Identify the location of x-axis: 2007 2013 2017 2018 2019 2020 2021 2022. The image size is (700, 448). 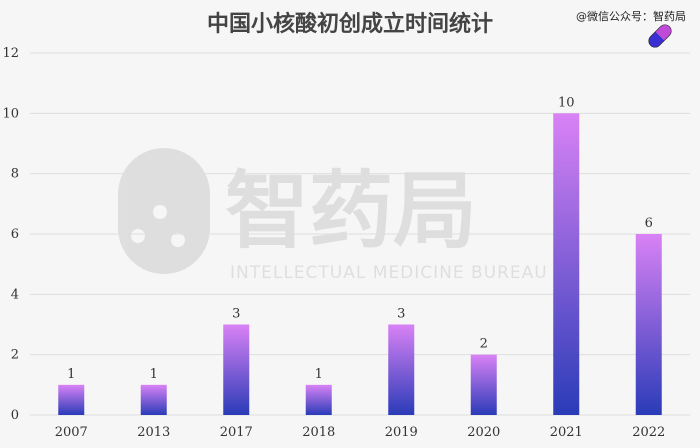
(360, 432).